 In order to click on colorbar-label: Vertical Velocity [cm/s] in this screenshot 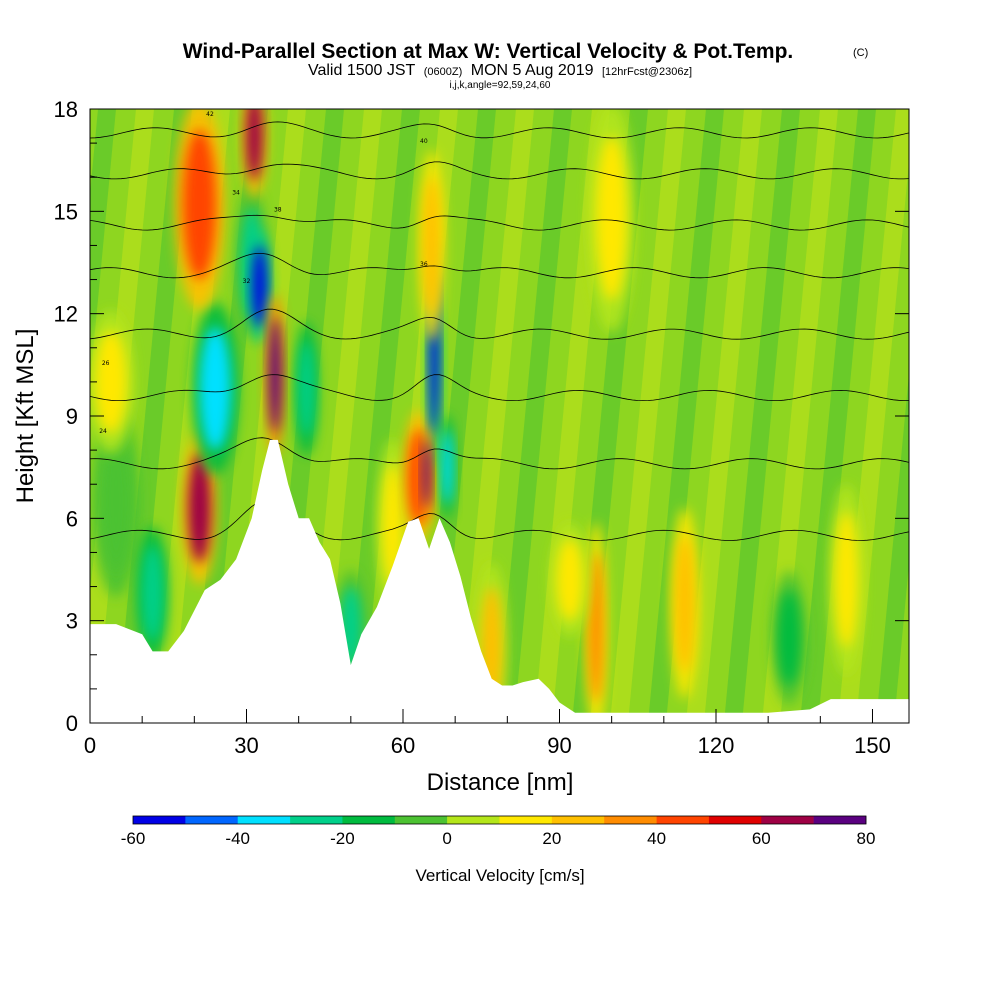, I will do `click(499, 875)`.